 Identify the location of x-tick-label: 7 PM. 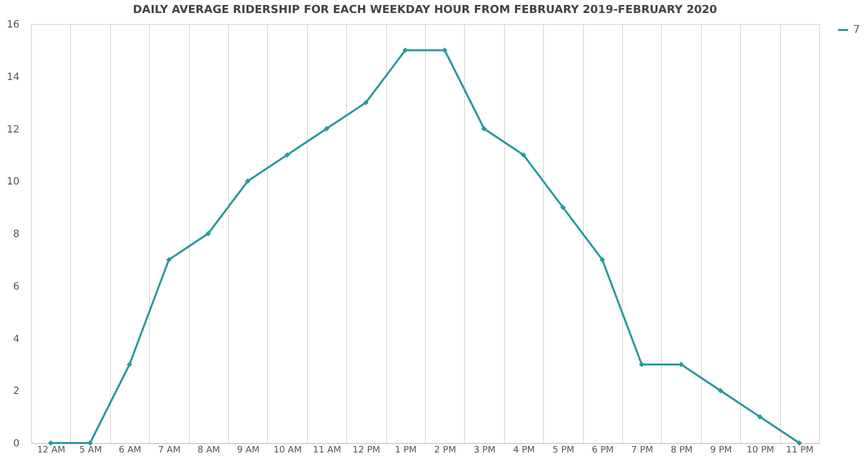
(642, 451).